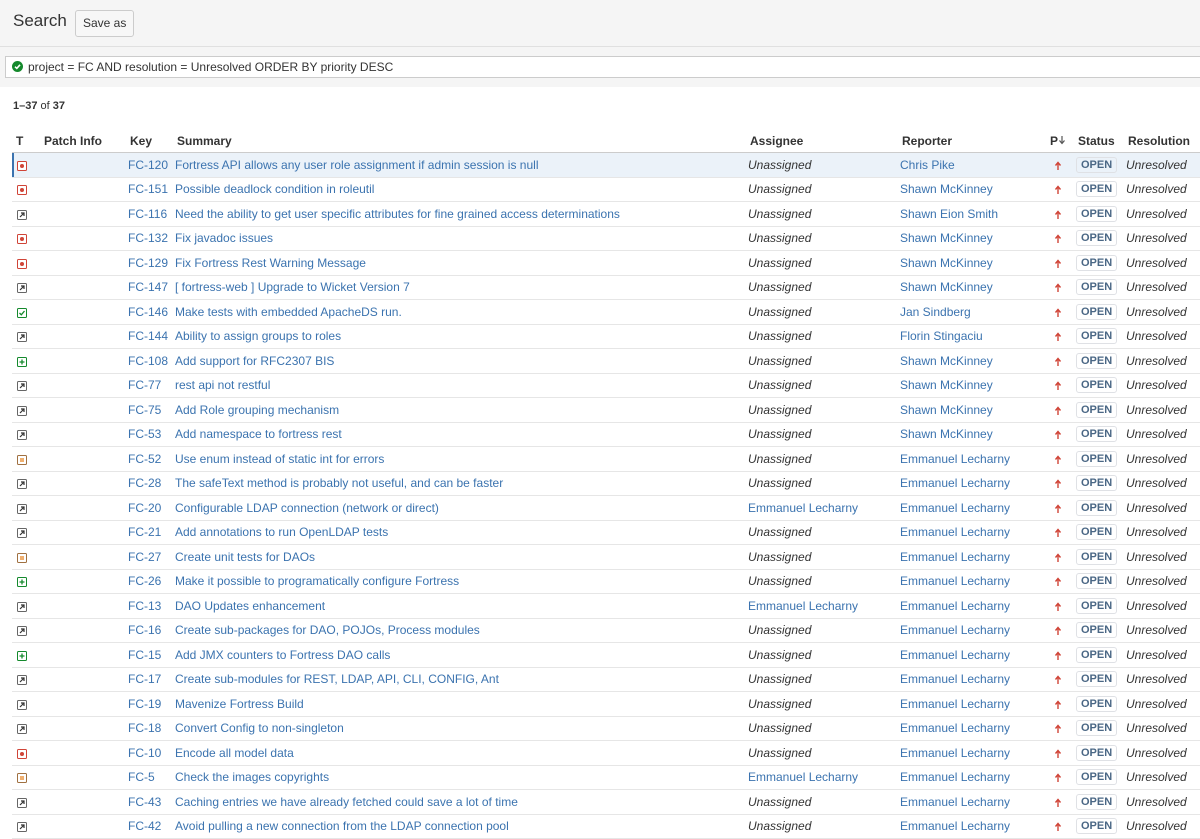 The height and width of the screenshot is (839, 1200). I want to click on issue-key: FC-146, so click(148, 311).